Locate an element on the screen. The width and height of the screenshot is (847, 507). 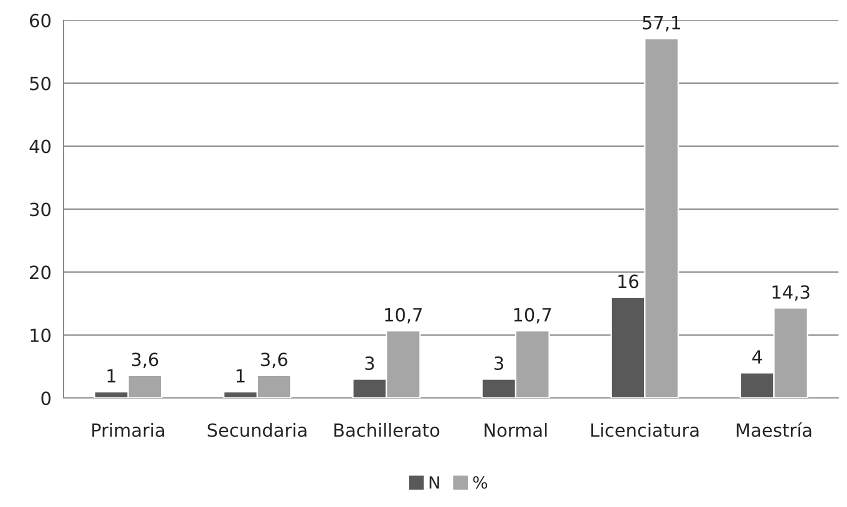
y-tick-label: 10 is located at coordinates (40, 335).